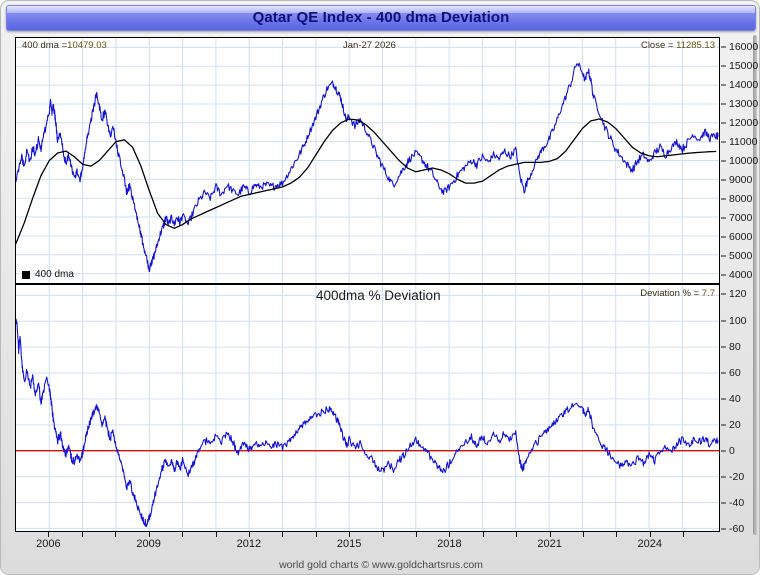  What do you see at coordinates (735, 398) in the screenshot?
I see `y-tick-label: 40` at bounding box center [735, 398].